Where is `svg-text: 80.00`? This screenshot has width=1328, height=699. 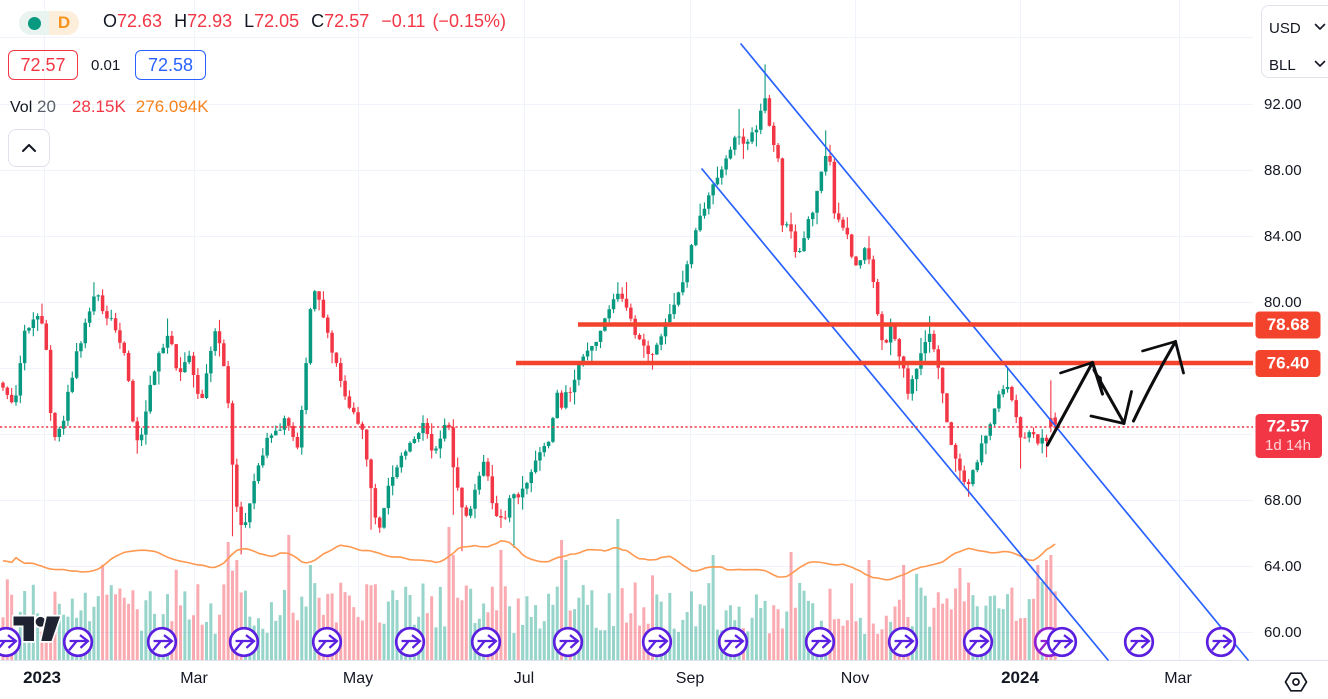
svg-text: 80.00 is located at coordinates (1283, 302).